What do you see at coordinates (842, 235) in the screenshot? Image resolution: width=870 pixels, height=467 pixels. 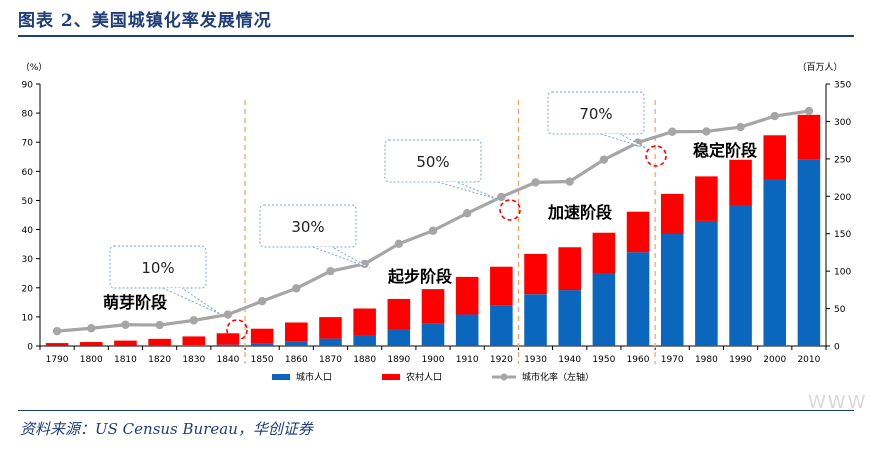 I see `right-tick-label: 150` at bounding box center [842, 235].